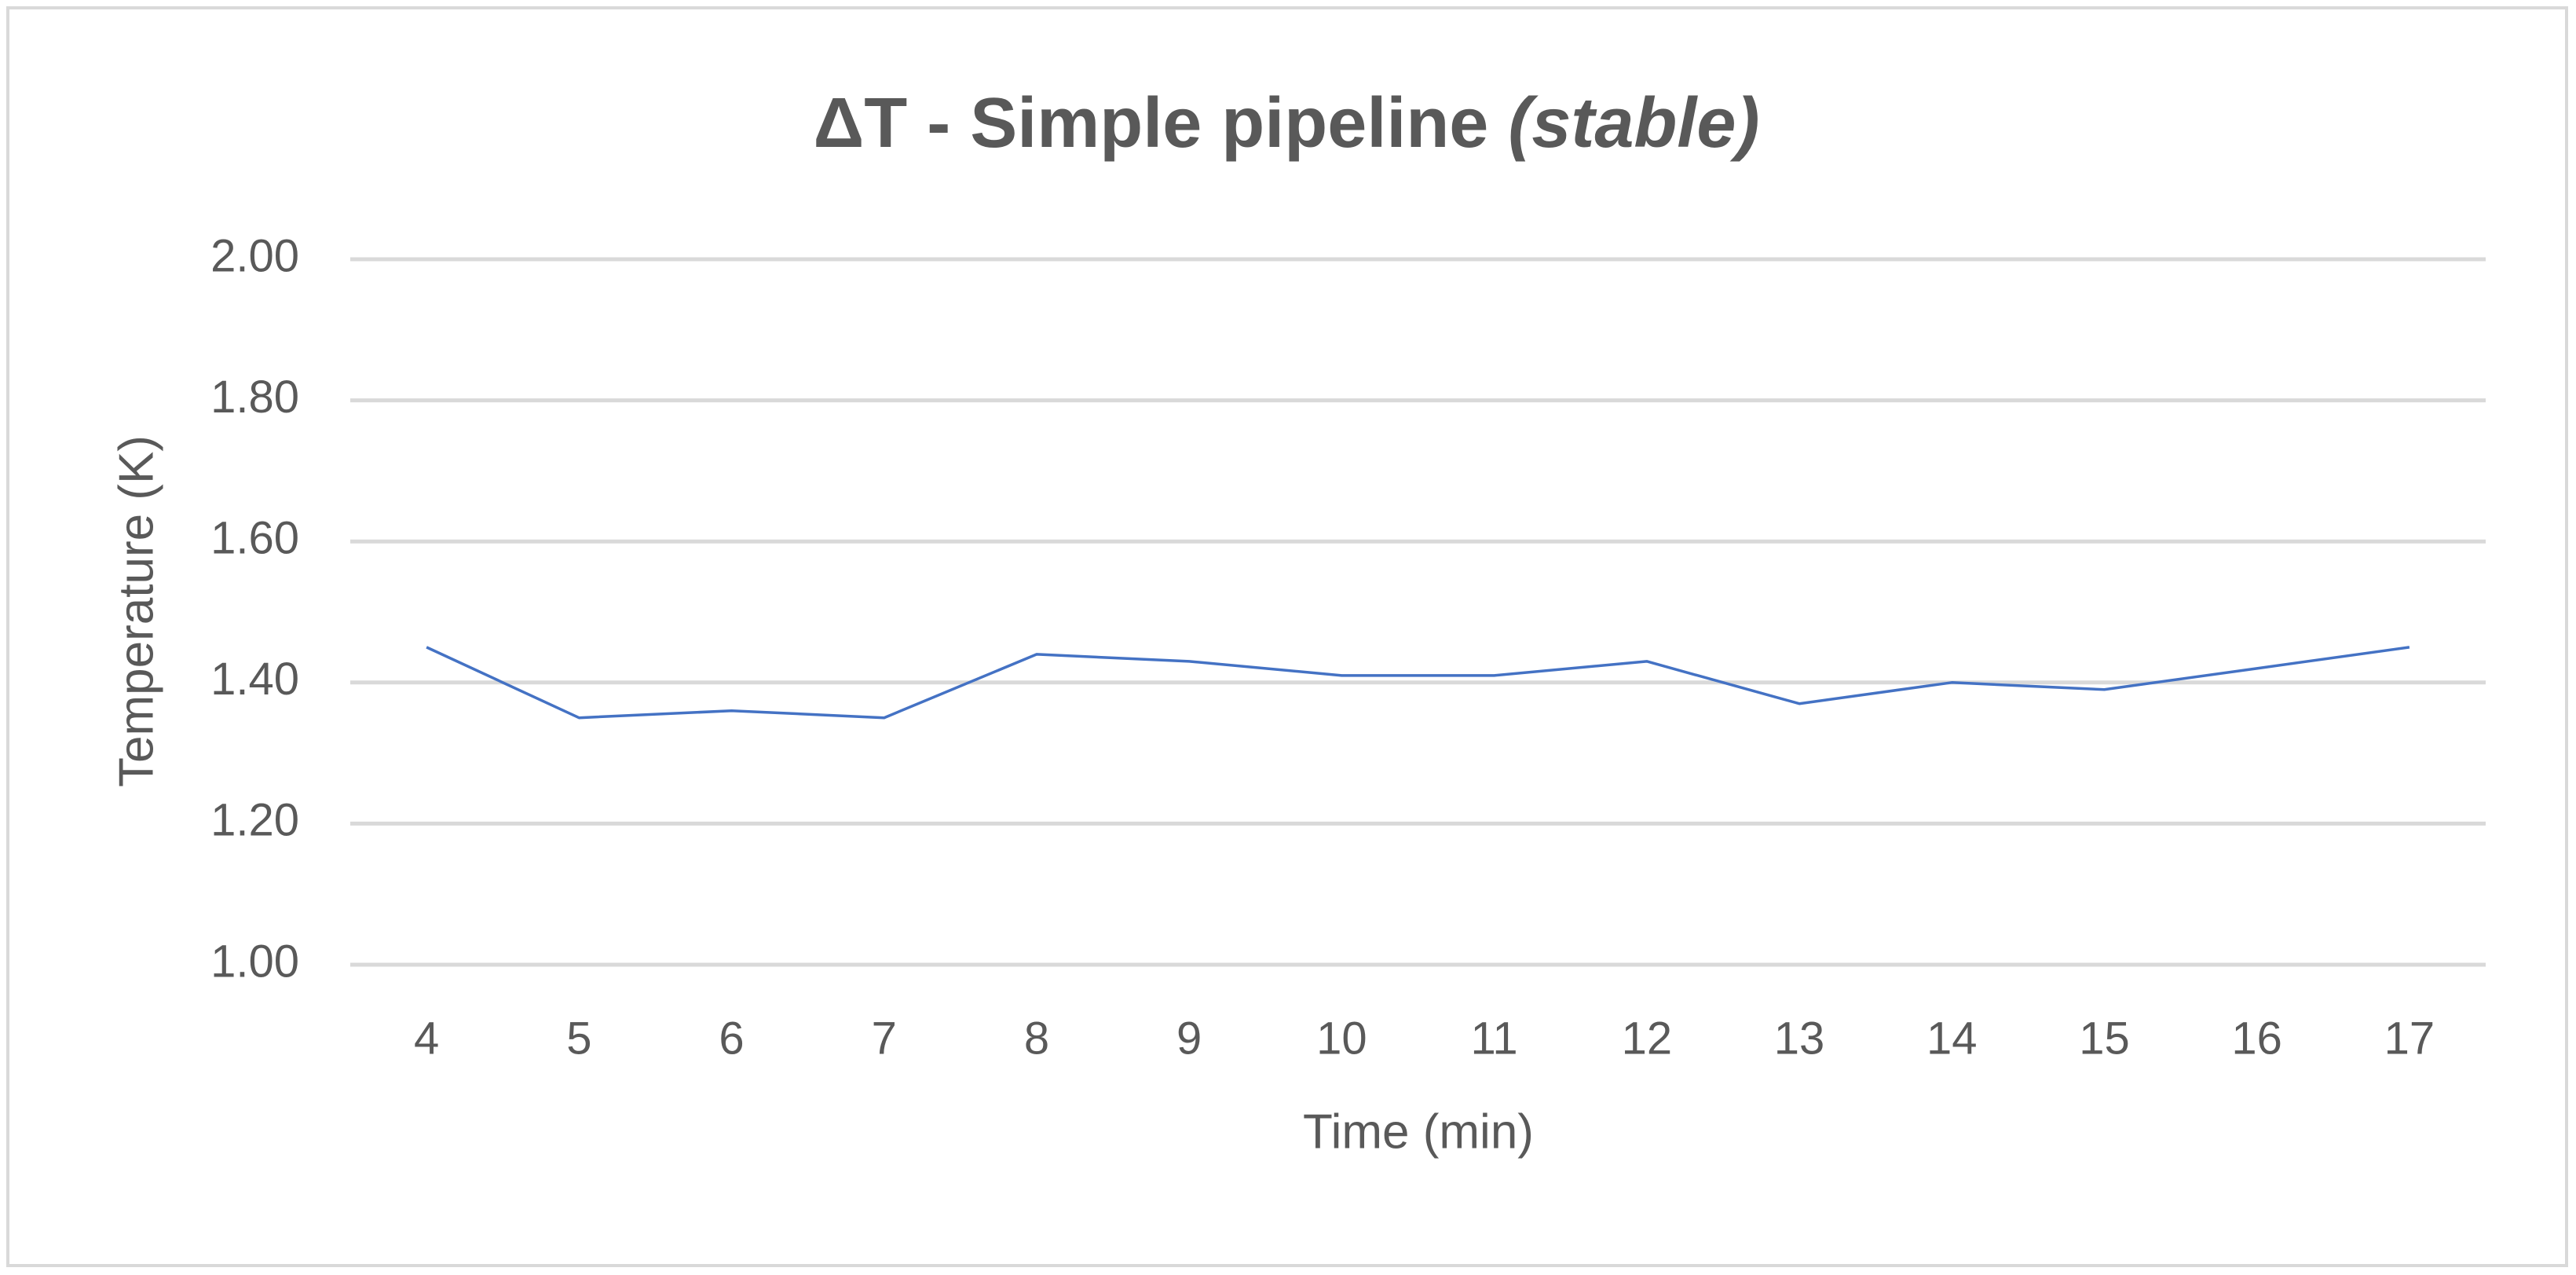  I want to click on x-tick-label: 5, so click(578, 1038).